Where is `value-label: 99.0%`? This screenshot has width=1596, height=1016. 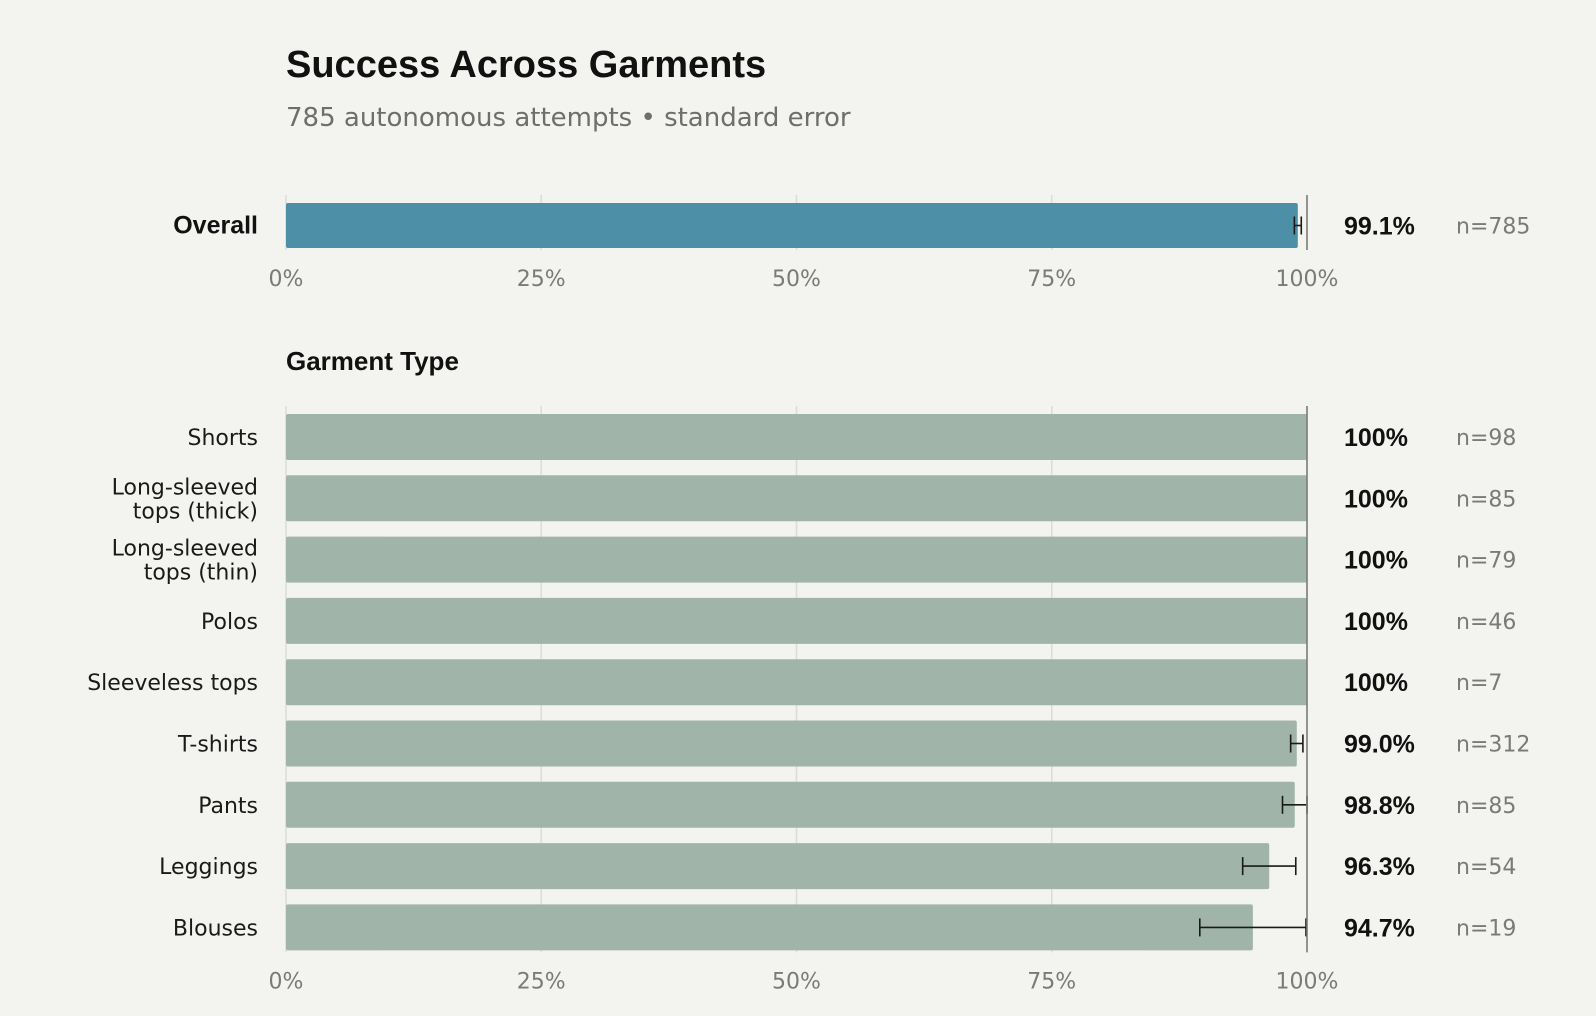
value-label: 99.0% is located at coordinates (1379, 745).